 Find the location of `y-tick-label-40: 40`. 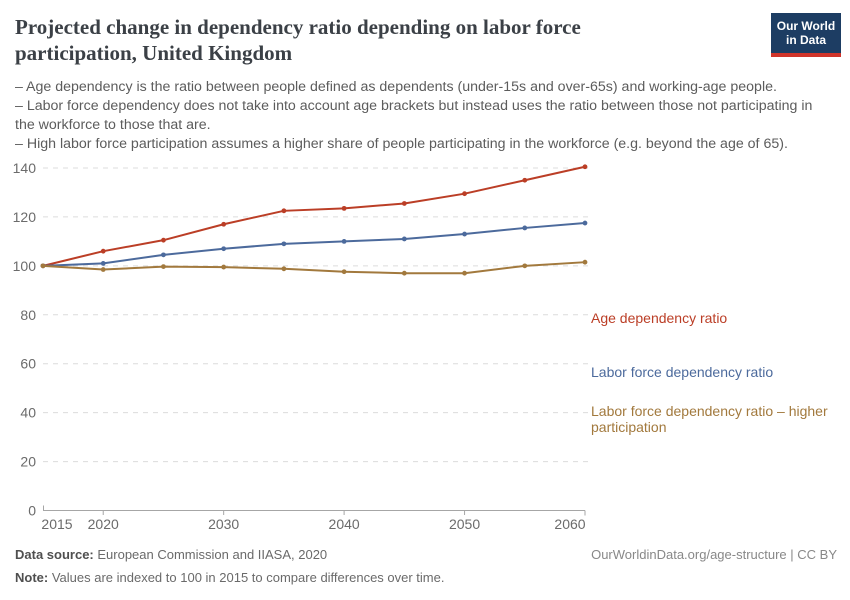

y-tick-label-40: 40 is located at coordinates (28, 413).